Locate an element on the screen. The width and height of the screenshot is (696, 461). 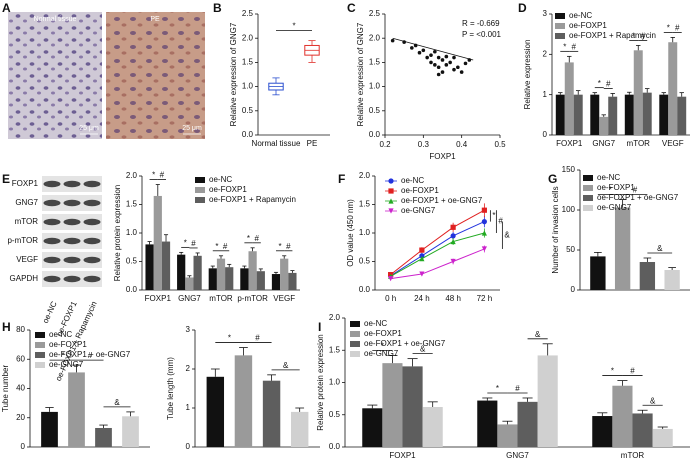
y-tick-label: 100 is located at coordinates (569, 209).